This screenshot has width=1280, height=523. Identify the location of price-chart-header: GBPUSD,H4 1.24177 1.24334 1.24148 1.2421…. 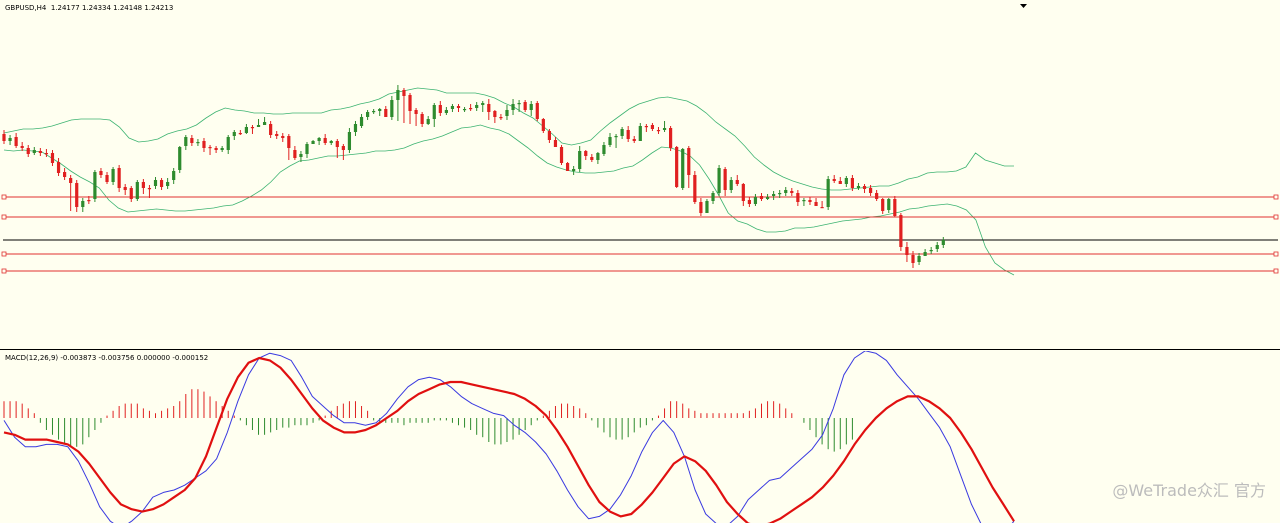
(89, 8).